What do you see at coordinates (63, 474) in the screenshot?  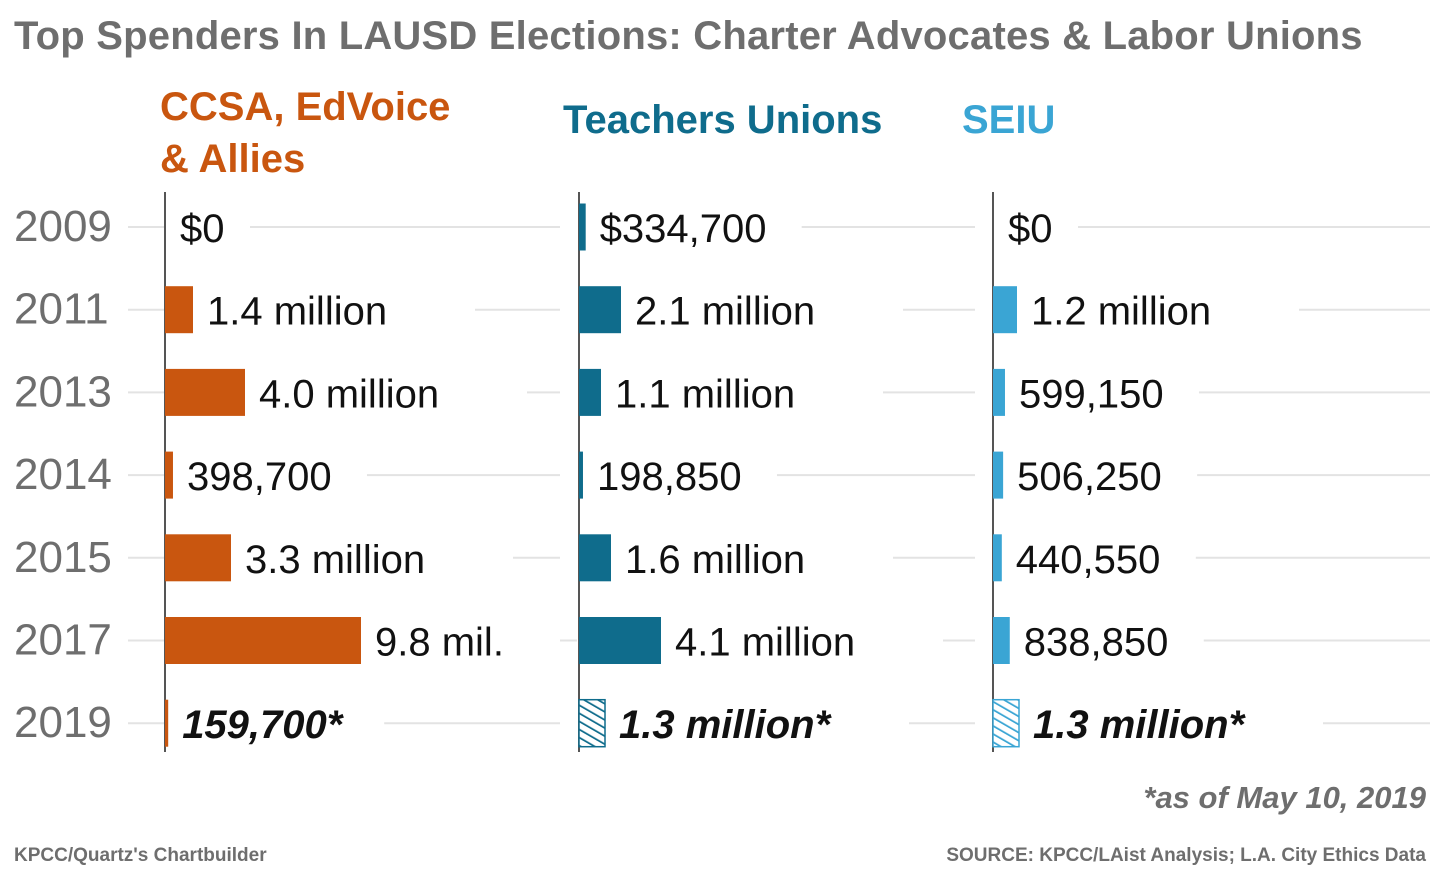 I see `year-tick-label: 2014` at bounding box center [63, 474].